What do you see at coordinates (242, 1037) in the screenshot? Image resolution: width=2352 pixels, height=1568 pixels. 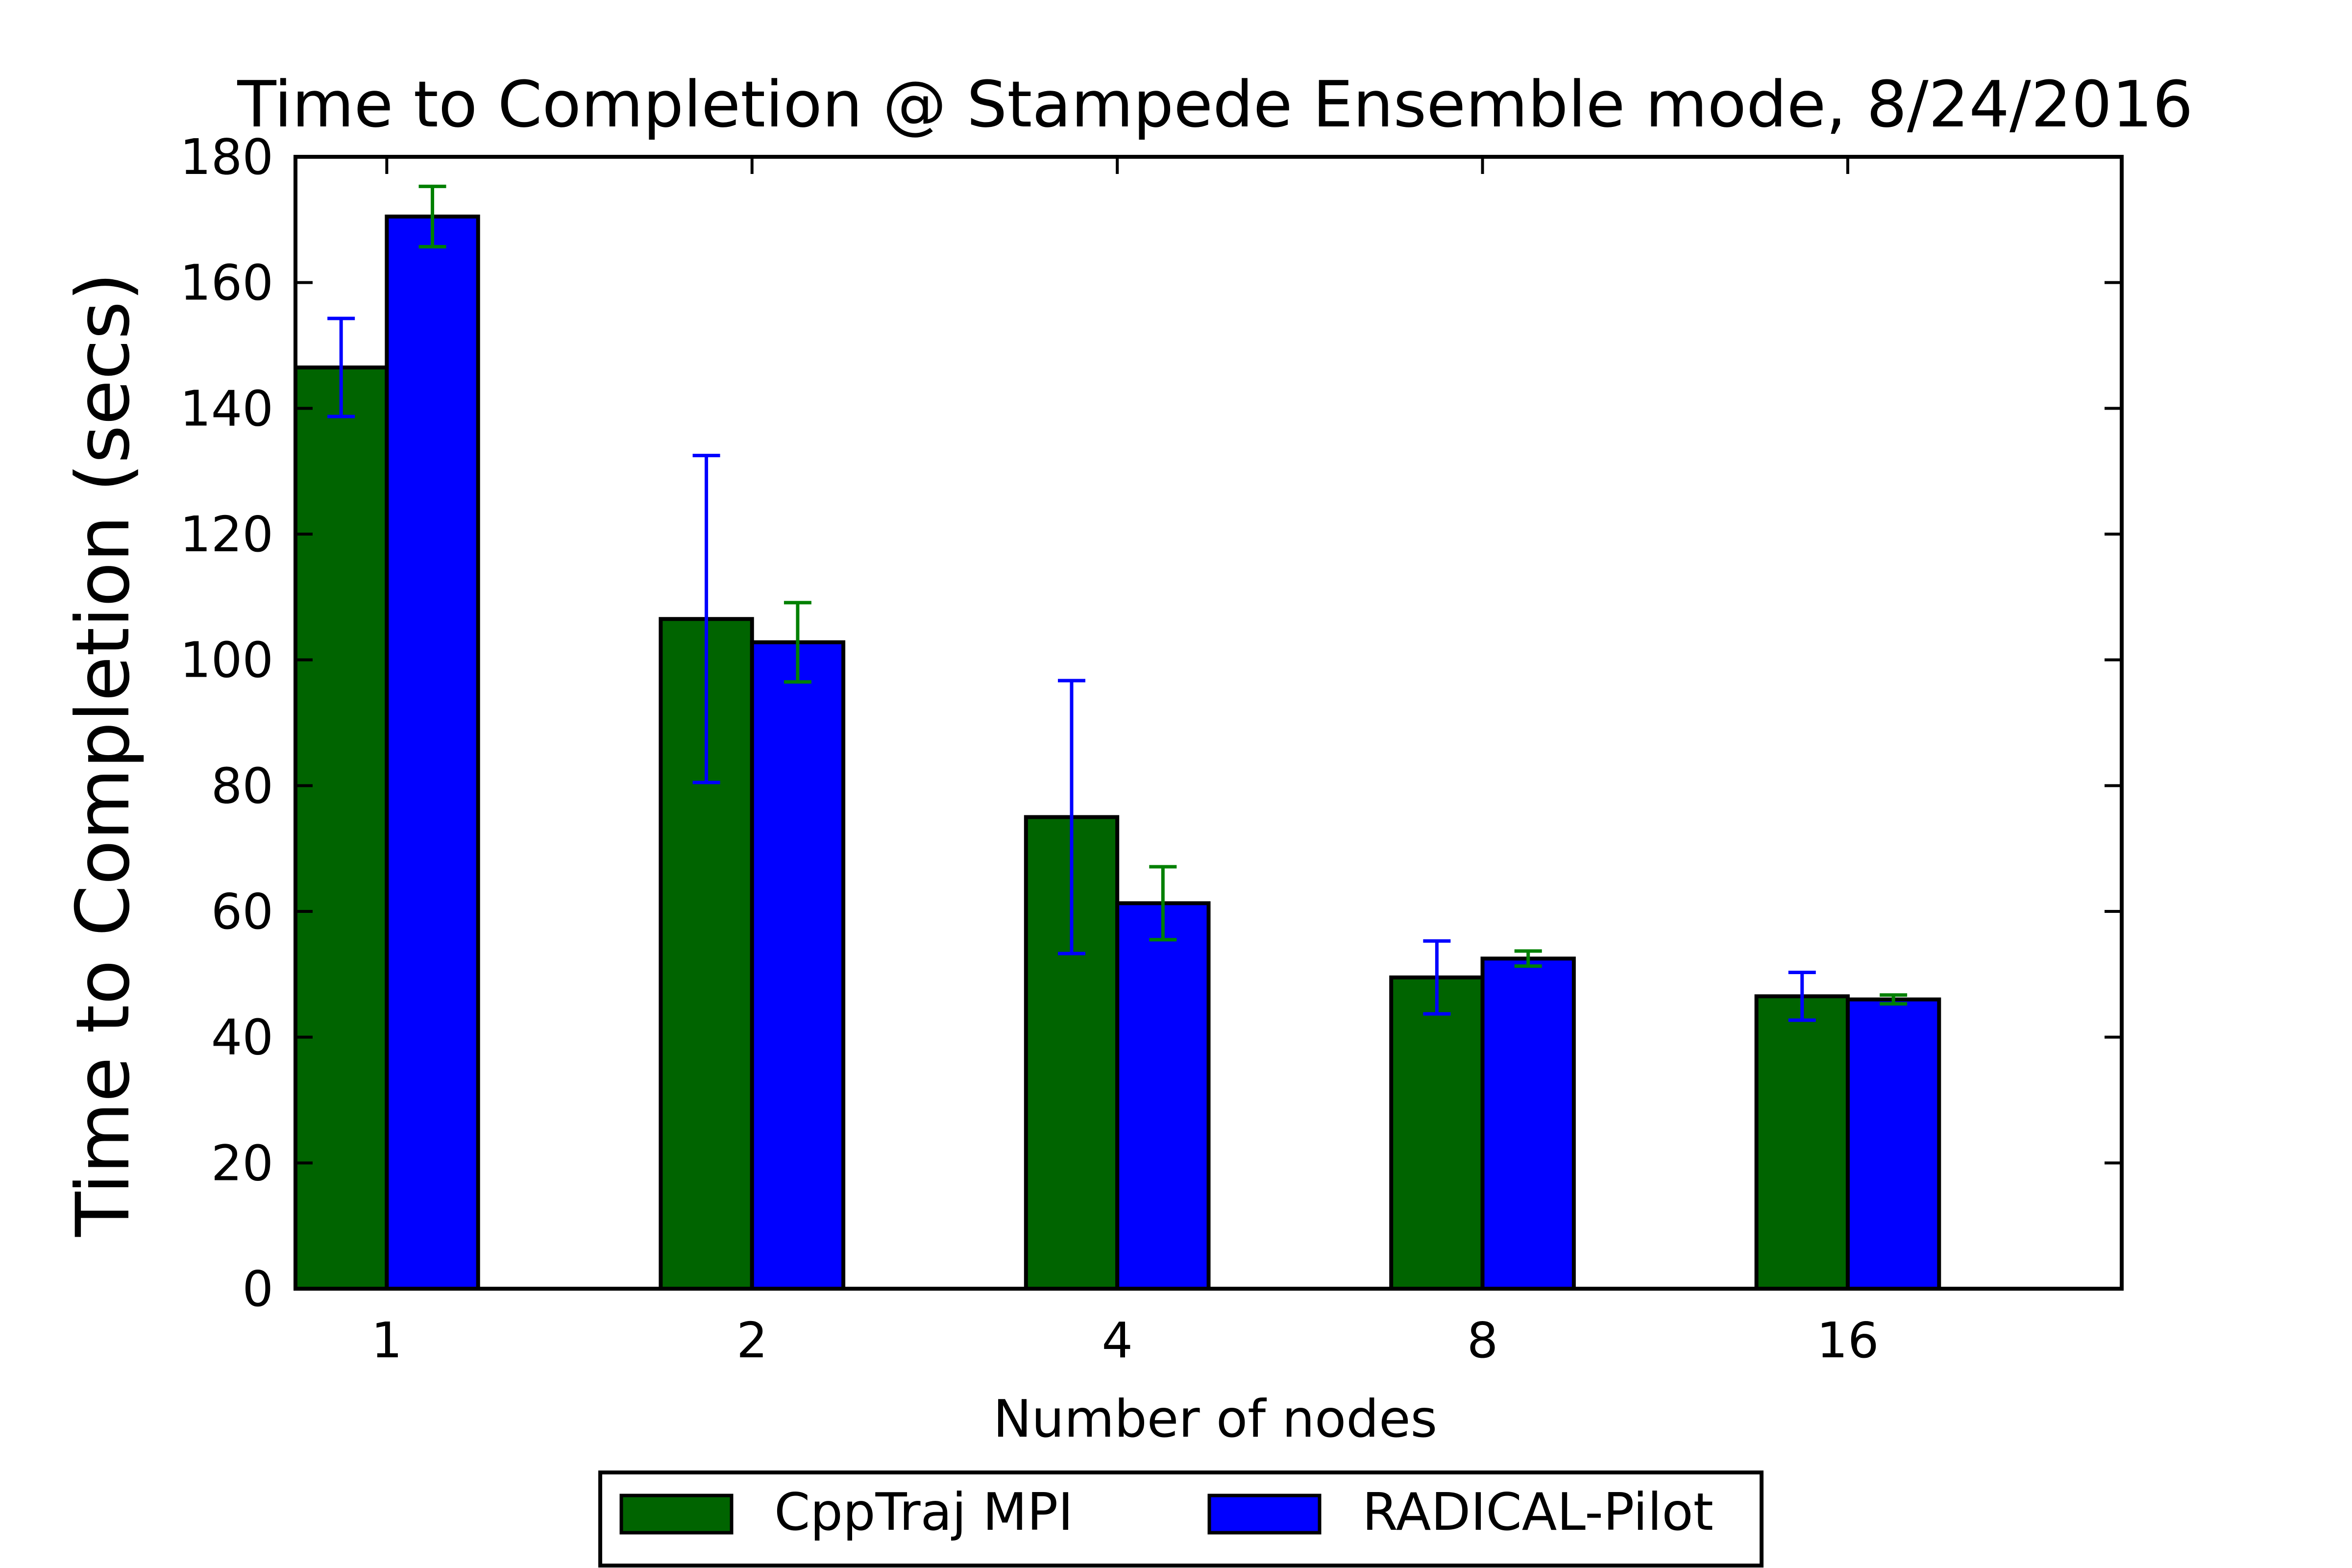 I see `y-tick-label: 40` at bounding box center [242, 1037].